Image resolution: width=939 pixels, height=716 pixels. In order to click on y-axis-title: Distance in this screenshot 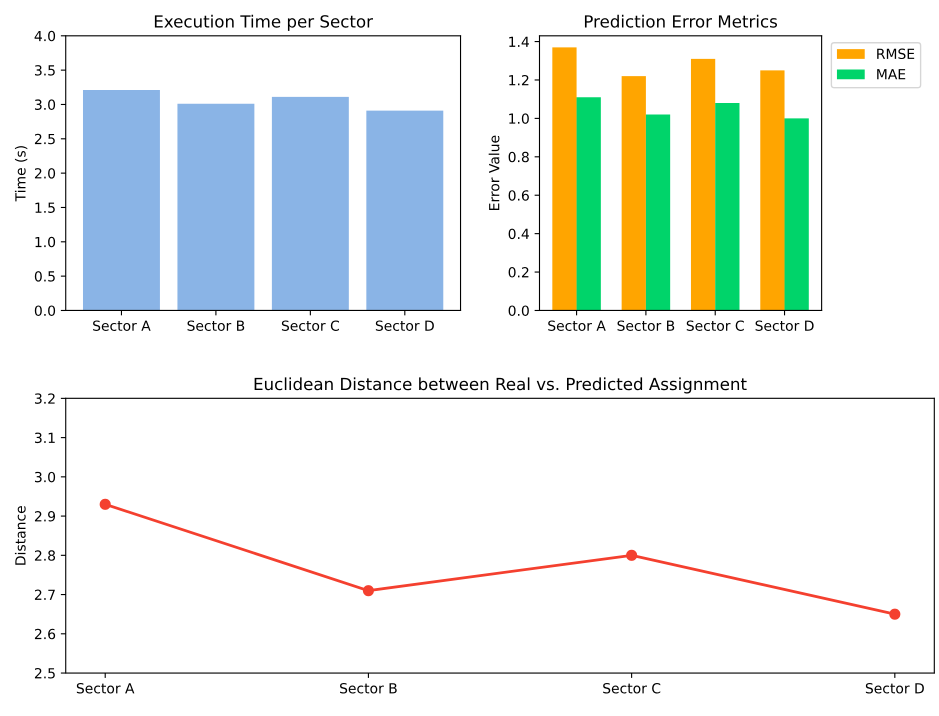, I will do `click(20, 535)`.